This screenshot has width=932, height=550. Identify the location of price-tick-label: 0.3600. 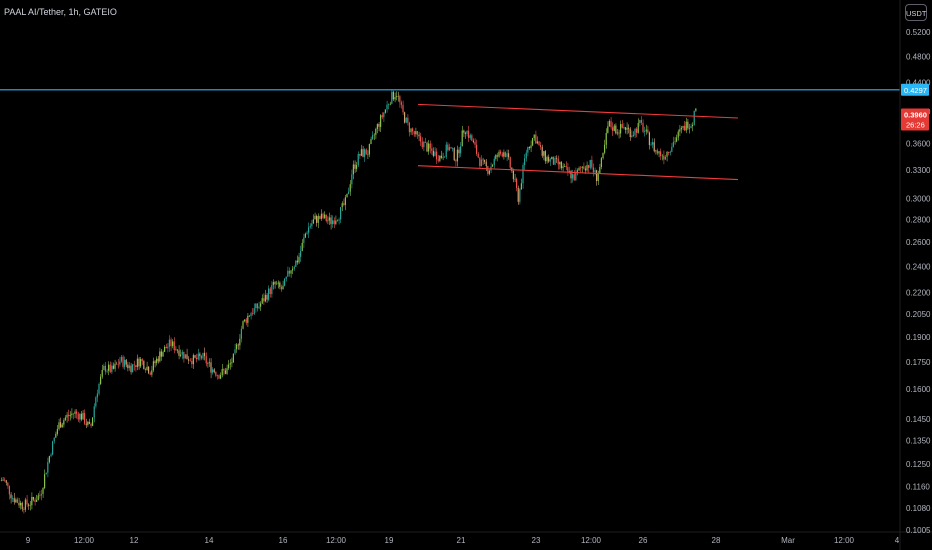
(918, 143).